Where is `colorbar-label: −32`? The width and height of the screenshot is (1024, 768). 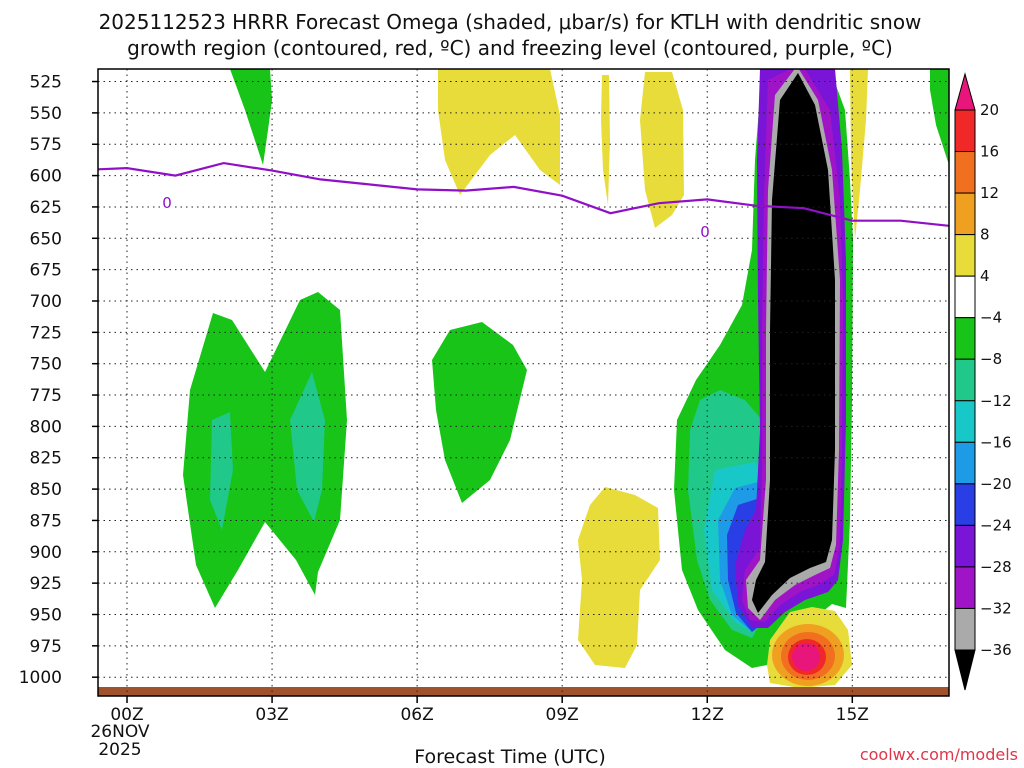 colorbar-label: −32 is located at coordinates (996, 608).